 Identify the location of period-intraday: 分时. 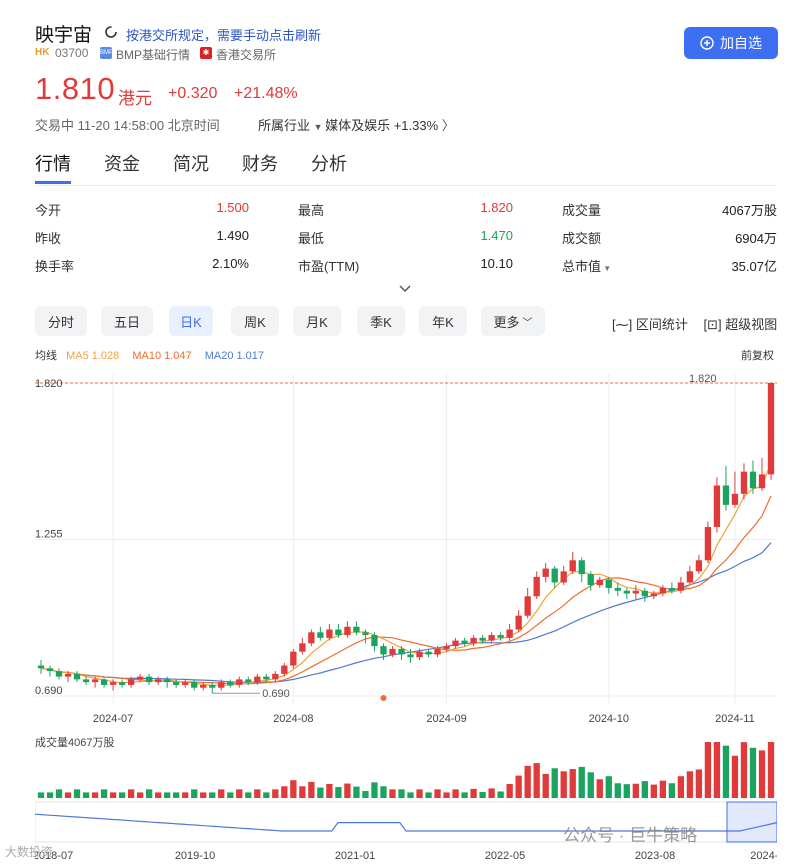
(61, 321).